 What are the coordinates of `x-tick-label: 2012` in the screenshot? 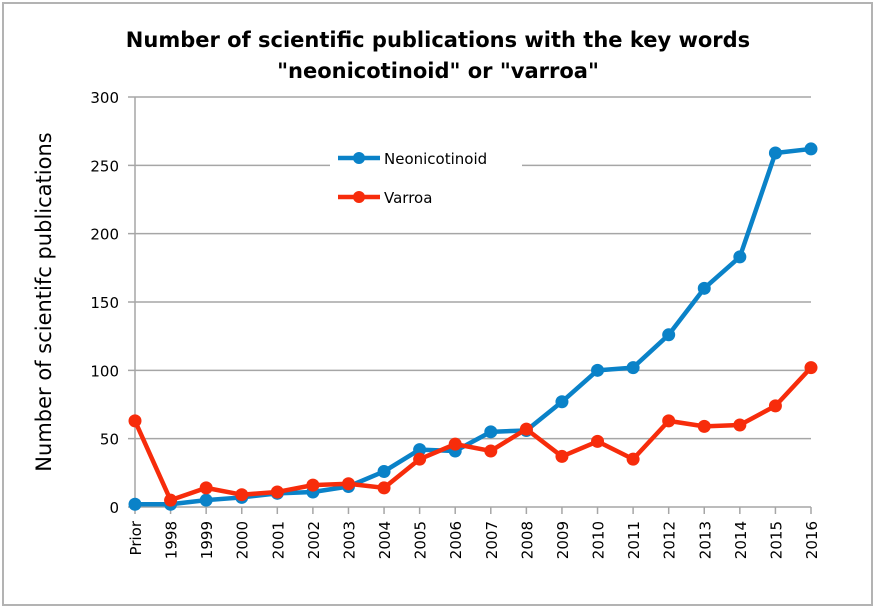 It's located at (670, 540).